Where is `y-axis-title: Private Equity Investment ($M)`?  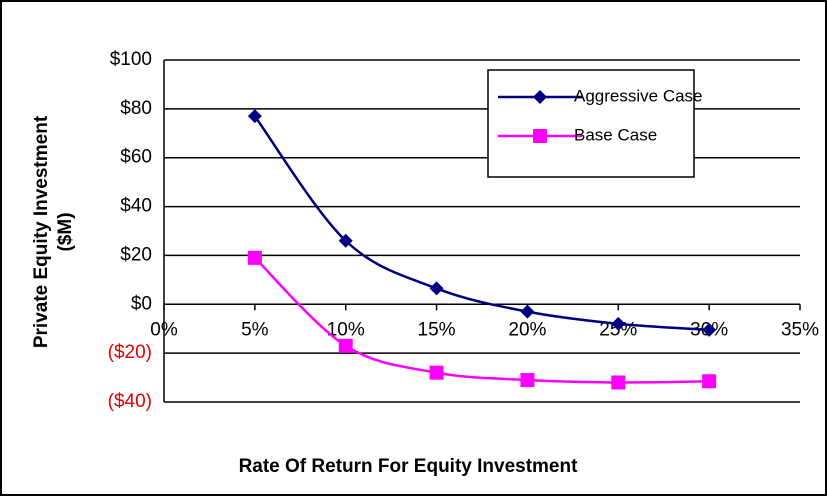 y-axis-title: Private Equity Investment ($M) is located at coordinates (53, 231).